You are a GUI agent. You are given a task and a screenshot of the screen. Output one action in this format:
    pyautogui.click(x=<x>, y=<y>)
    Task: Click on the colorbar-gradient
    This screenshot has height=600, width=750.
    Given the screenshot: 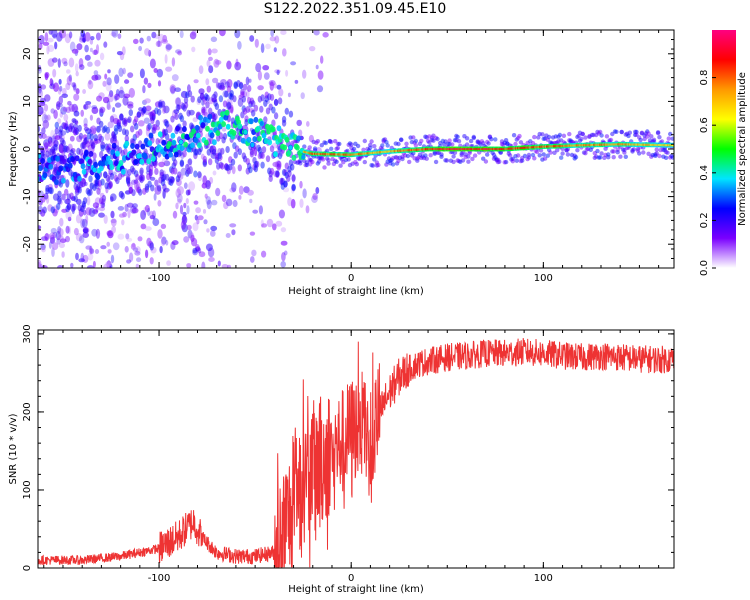 What is the action you would take?
    pyautogui.click(x=724, y=149)
    